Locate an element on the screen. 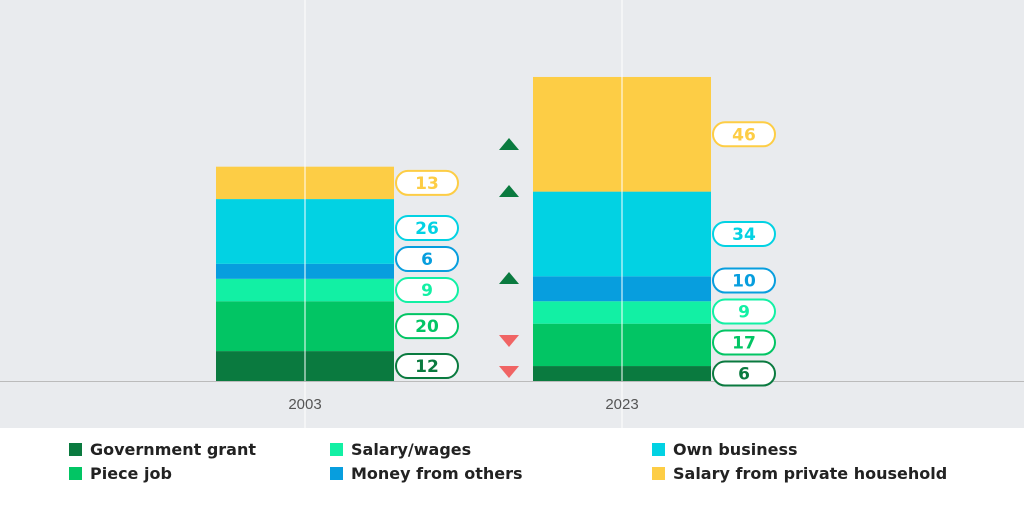  legend-label: Salary/wages is located at coordinates (411, 449).